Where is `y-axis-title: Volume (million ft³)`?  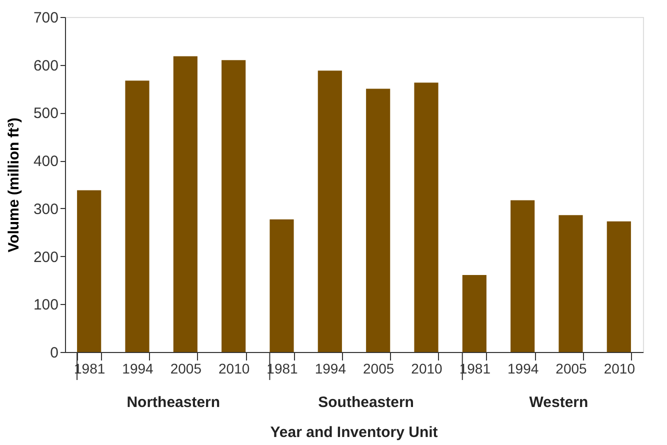 y-axis-title: Volume (million ft³) is located at coordinates (13, 185).